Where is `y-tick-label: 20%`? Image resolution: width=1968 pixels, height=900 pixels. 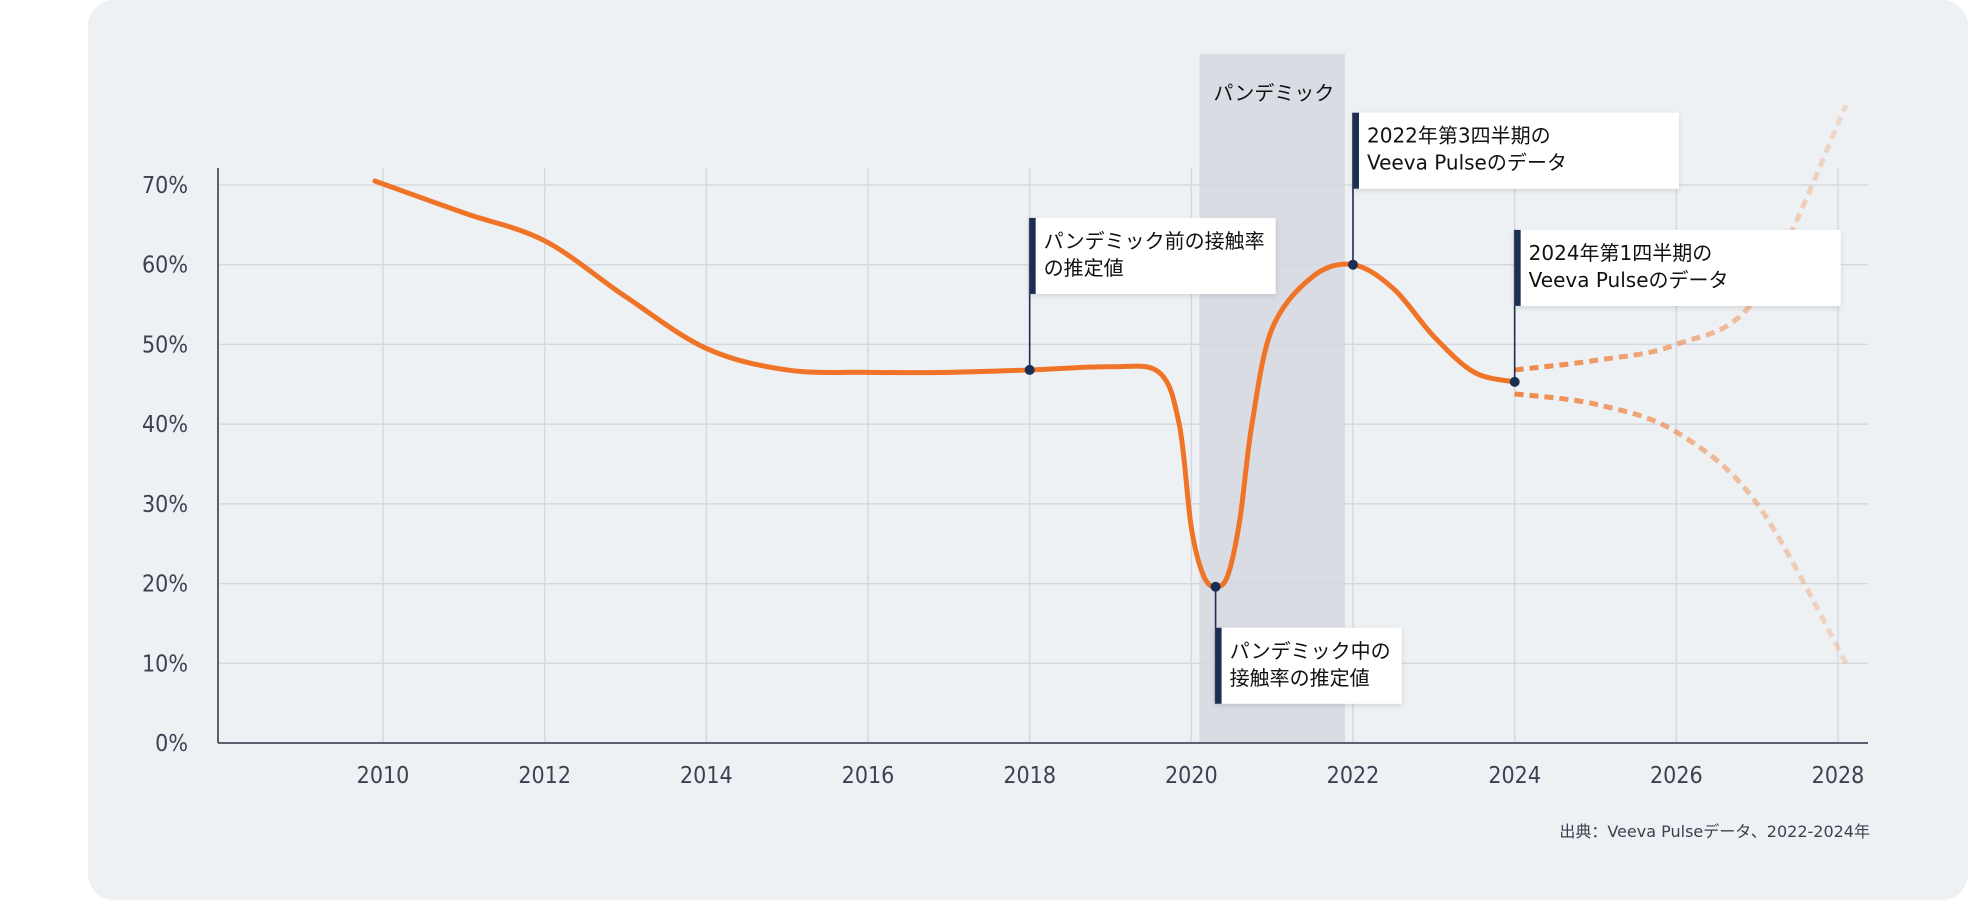 y-tick-label: 20% is located at coordinates (165, 585).